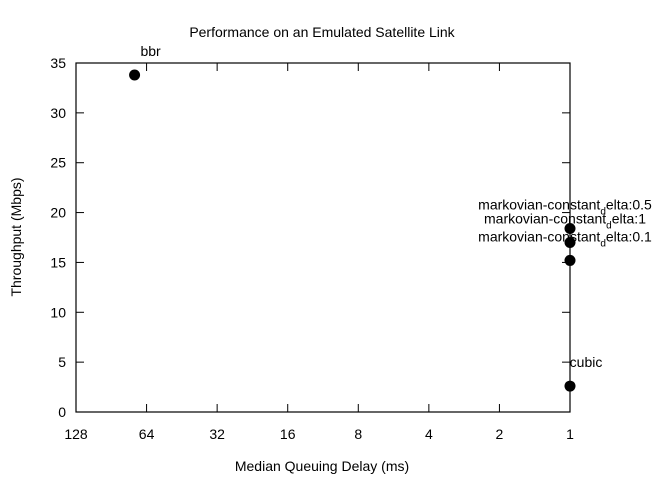 Image resolution: width=672 pixels, height=480 pixels. I want to click on y-tick-label: 5, so click(62, 362).